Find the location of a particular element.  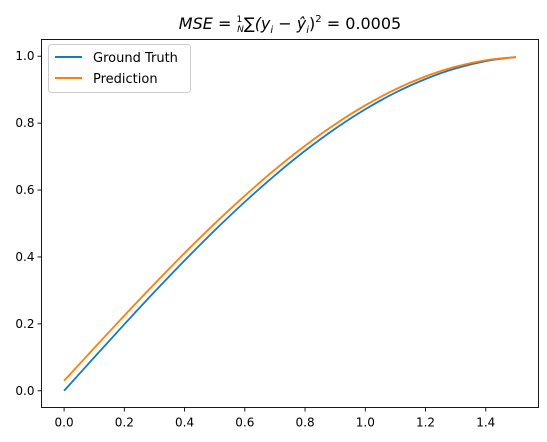

title-subscript: i is located at coordinates (271, 30).